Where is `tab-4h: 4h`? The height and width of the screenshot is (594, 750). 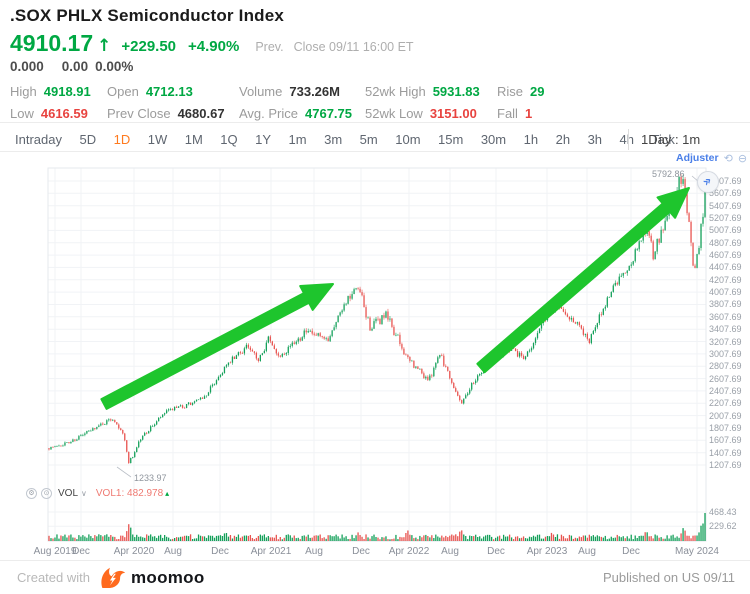
tab-4h: 4h is located at coordinates (626, 139).